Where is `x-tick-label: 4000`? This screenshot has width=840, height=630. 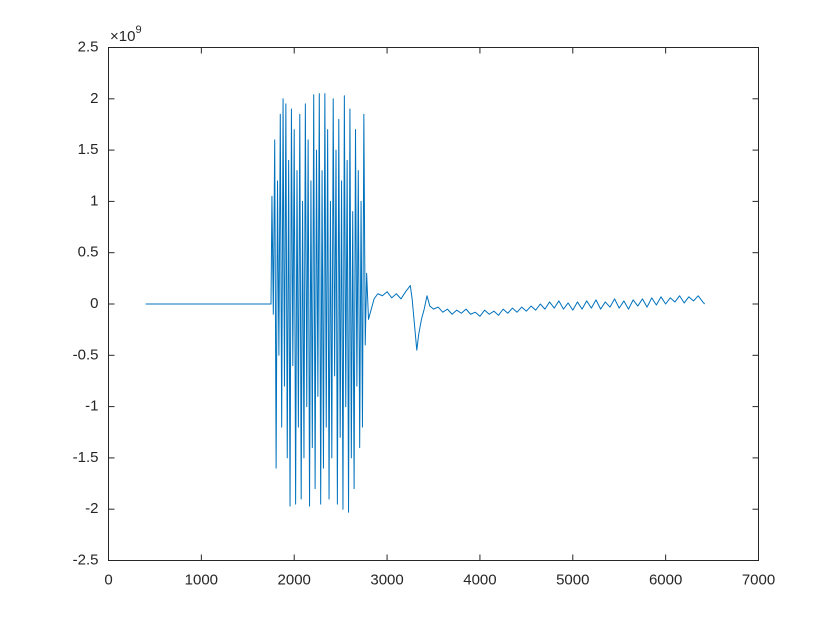 x-tick-label: 4000 is located at coordinates (479, 579).